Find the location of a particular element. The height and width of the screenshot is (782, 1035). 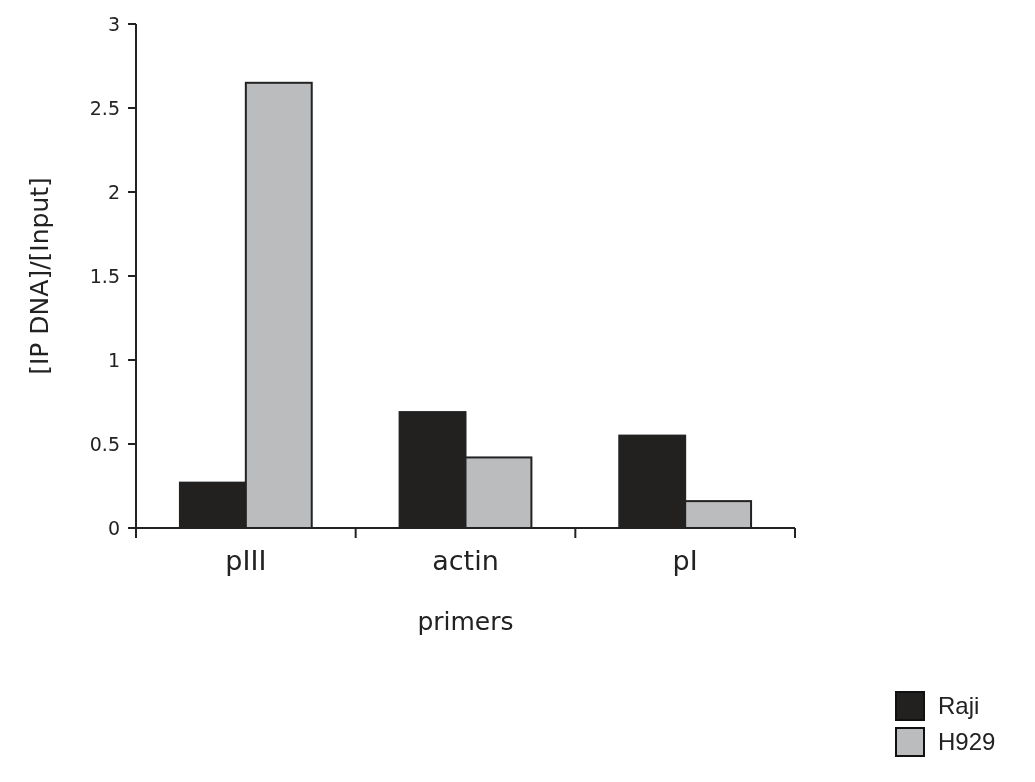

x-axis-title: primers is located at coordinates (465, 621).